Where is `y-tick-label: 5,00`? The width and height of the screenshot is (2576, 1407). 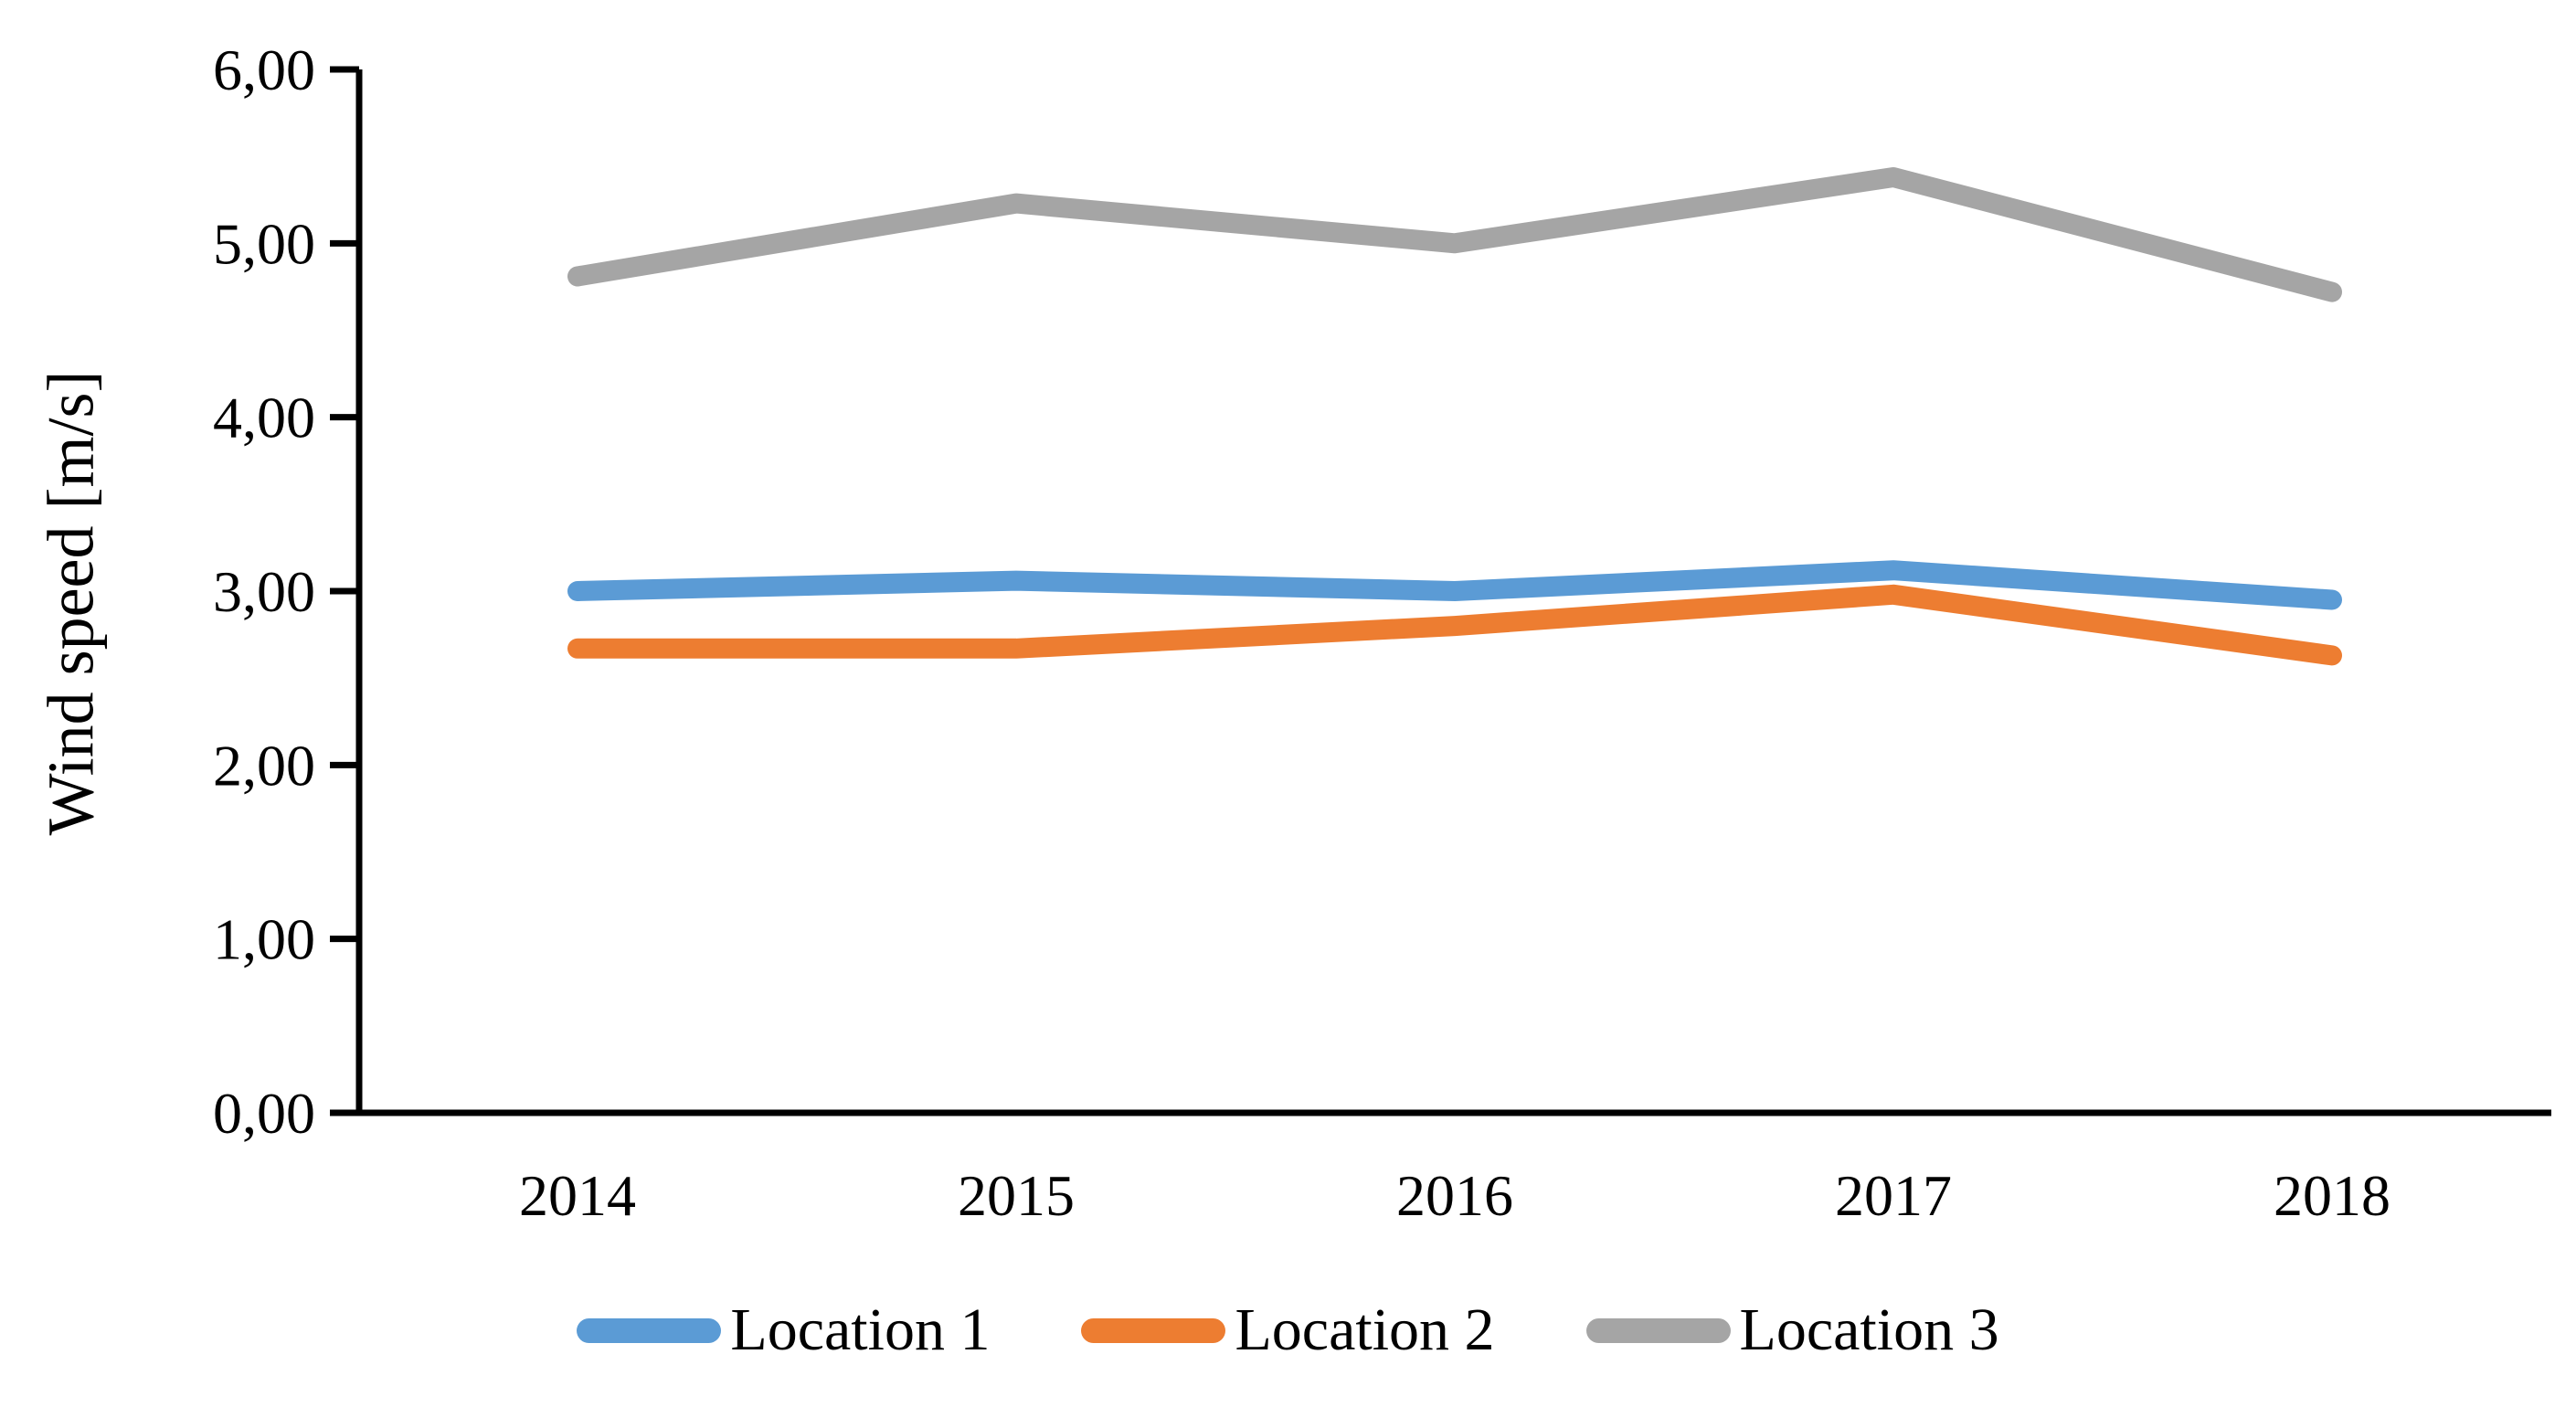 y-tick-label: 5,00 is located at coordinates (264, 243).